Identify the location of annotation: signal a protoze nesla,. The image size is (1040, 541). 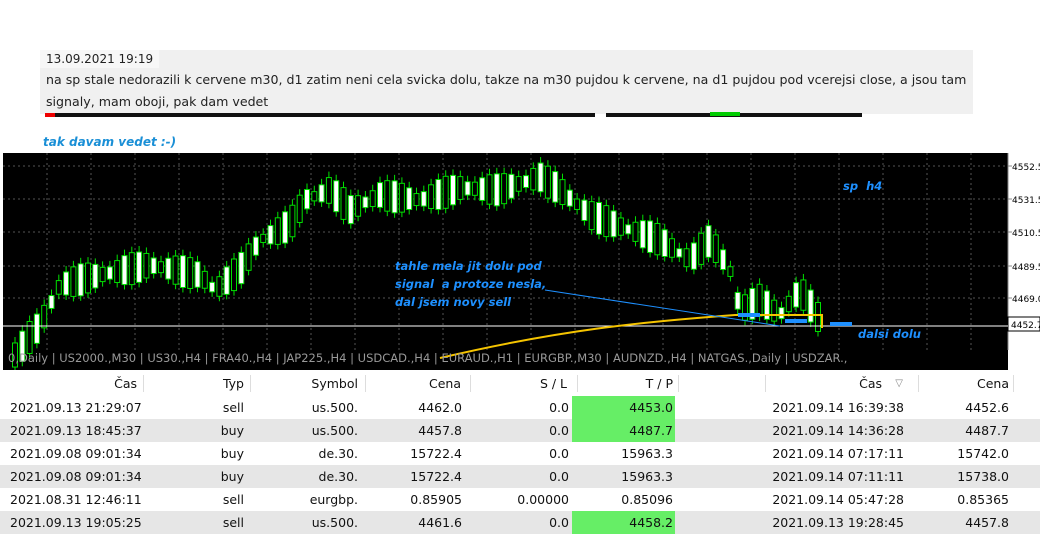
(470, 284).